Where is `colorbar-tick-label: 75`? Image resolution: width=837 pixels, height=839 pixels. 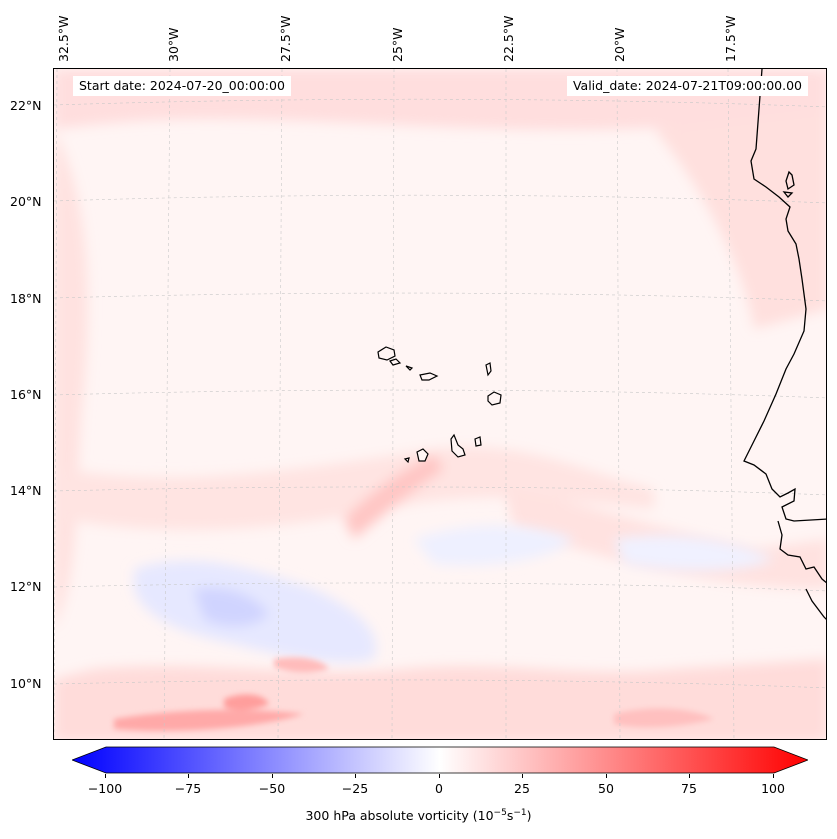 colorbar-tick-label: 75 is located at coordinates (689, 788).